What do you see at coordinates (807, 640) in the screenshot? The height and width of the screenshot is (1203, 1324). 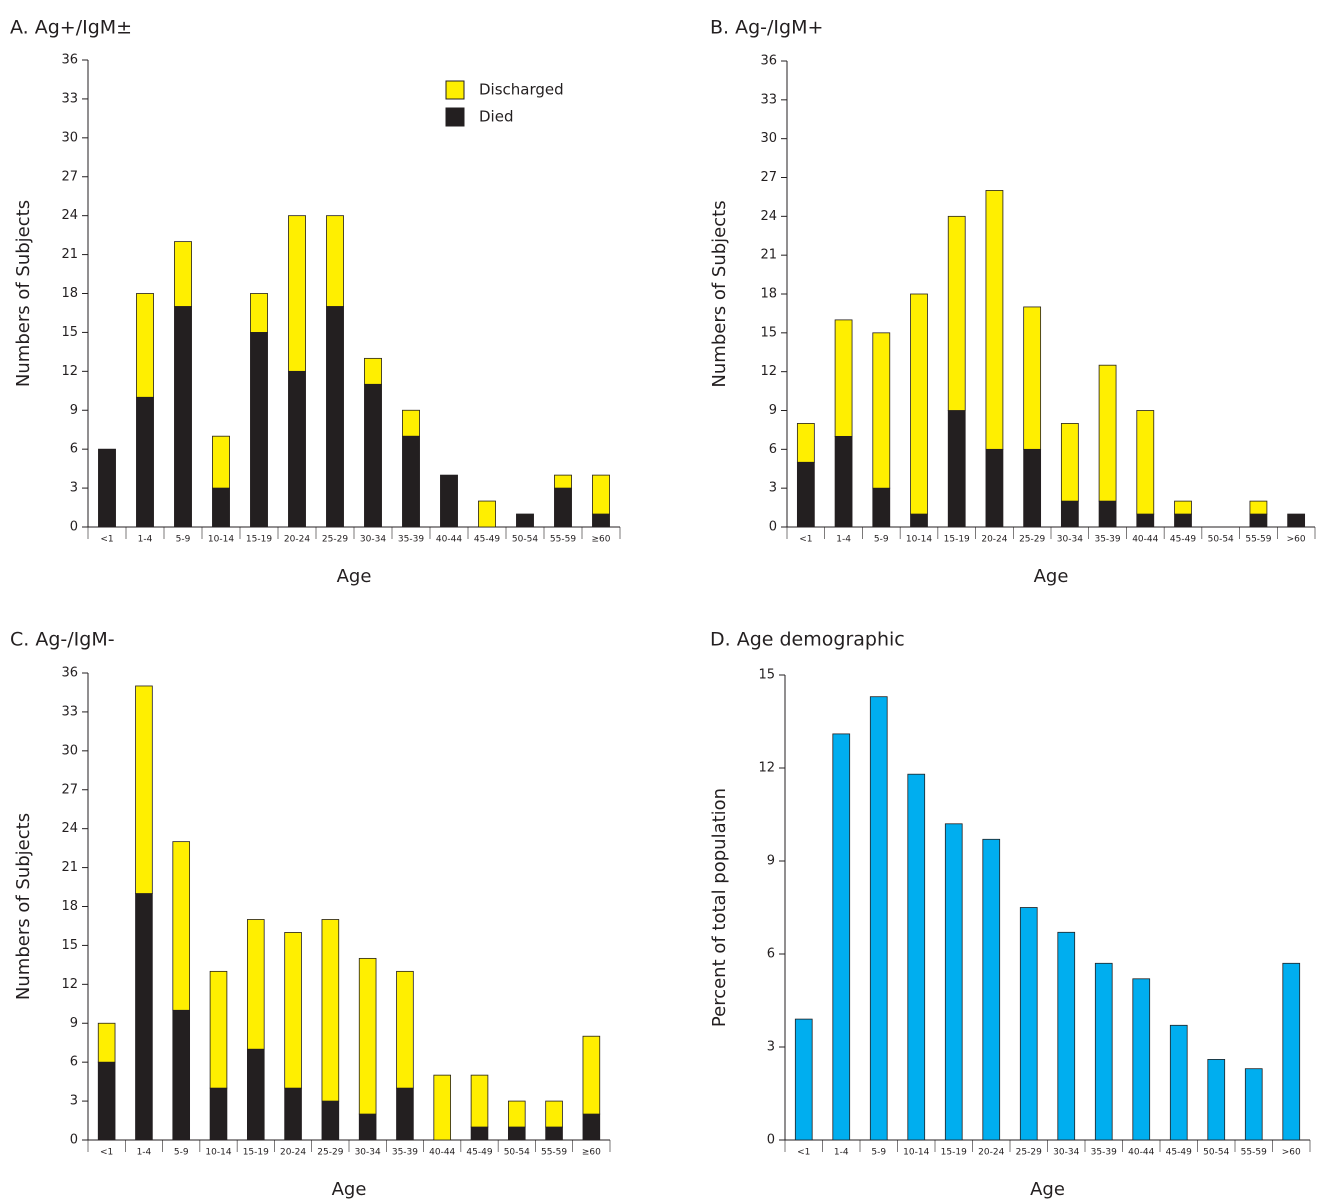 I see `chart-title: D. Age demographic` at bounding box center [807, 640].